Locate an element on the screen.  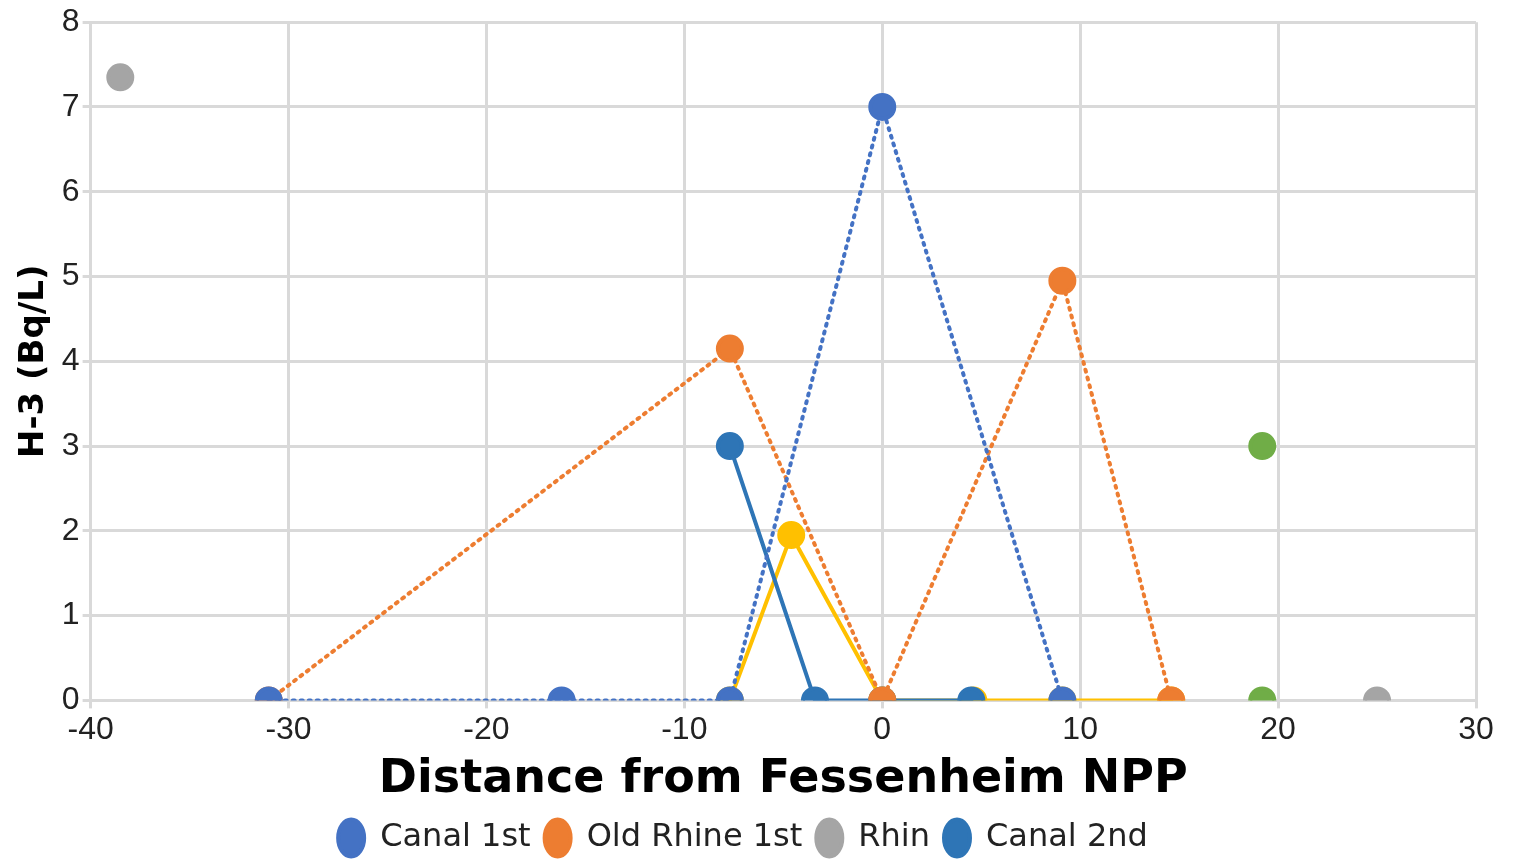
y-tick-label: 2 is located at coordinates (70, 528).